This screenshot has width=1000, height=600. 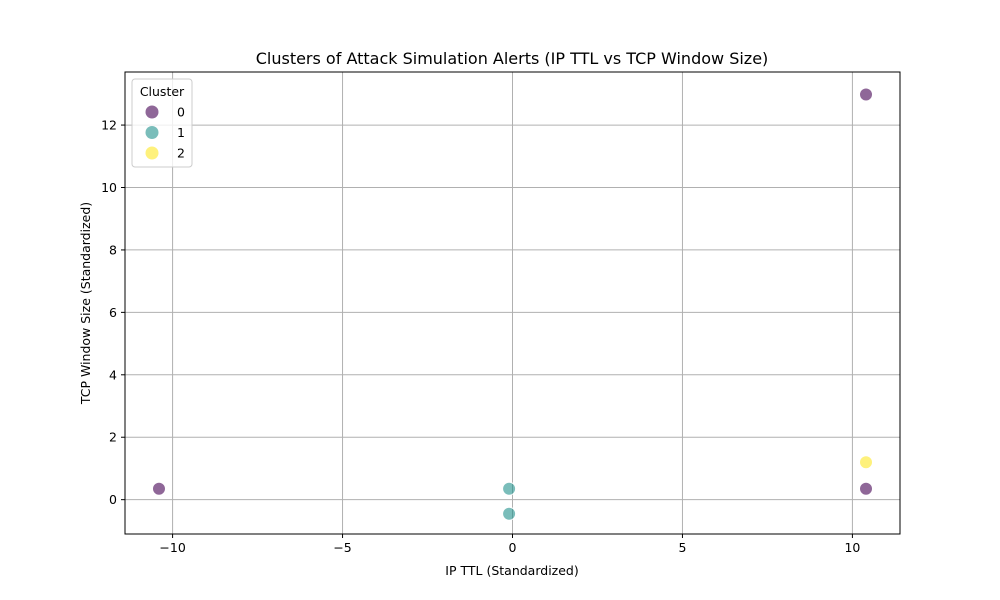 I want to click on x-tick-label: 0, so click(x=513, y=547).